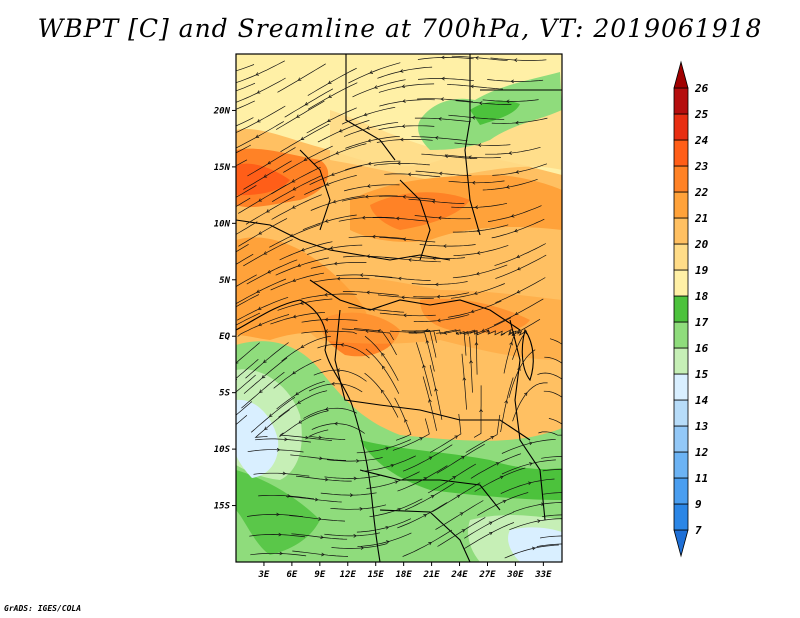 The image size is (800, 618). What do you see at coordinates (702, 452) in the screenshot?
I see `colorbar-label: 12` at bounding box center [702, 452].